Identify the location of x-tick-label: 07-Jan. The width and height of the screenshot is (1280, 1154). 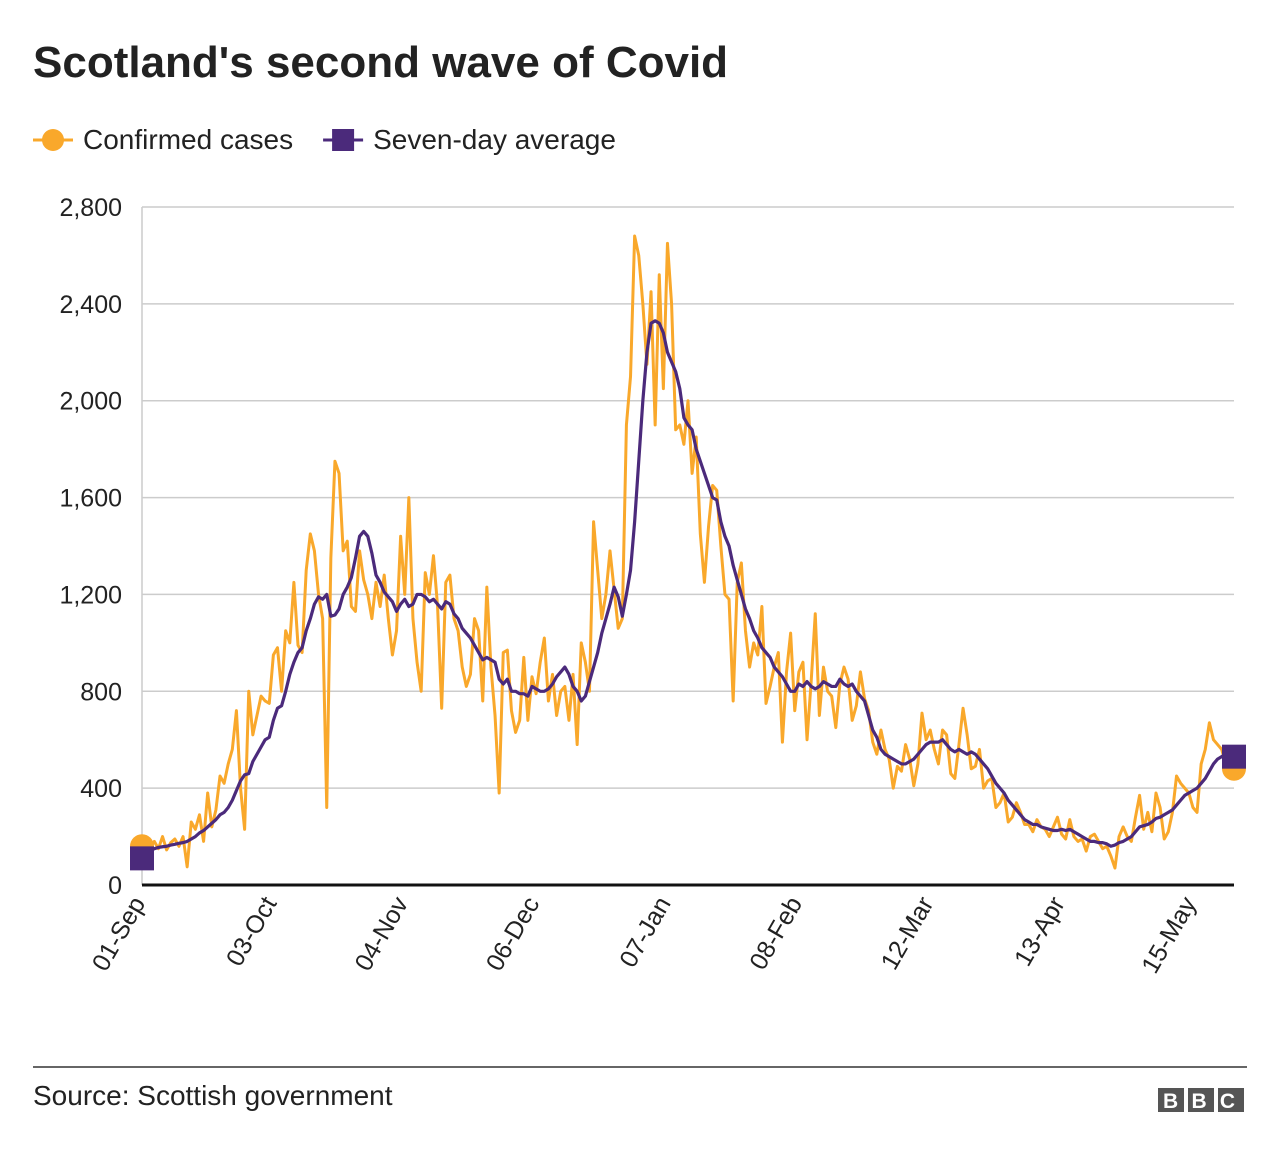
(645, 932).